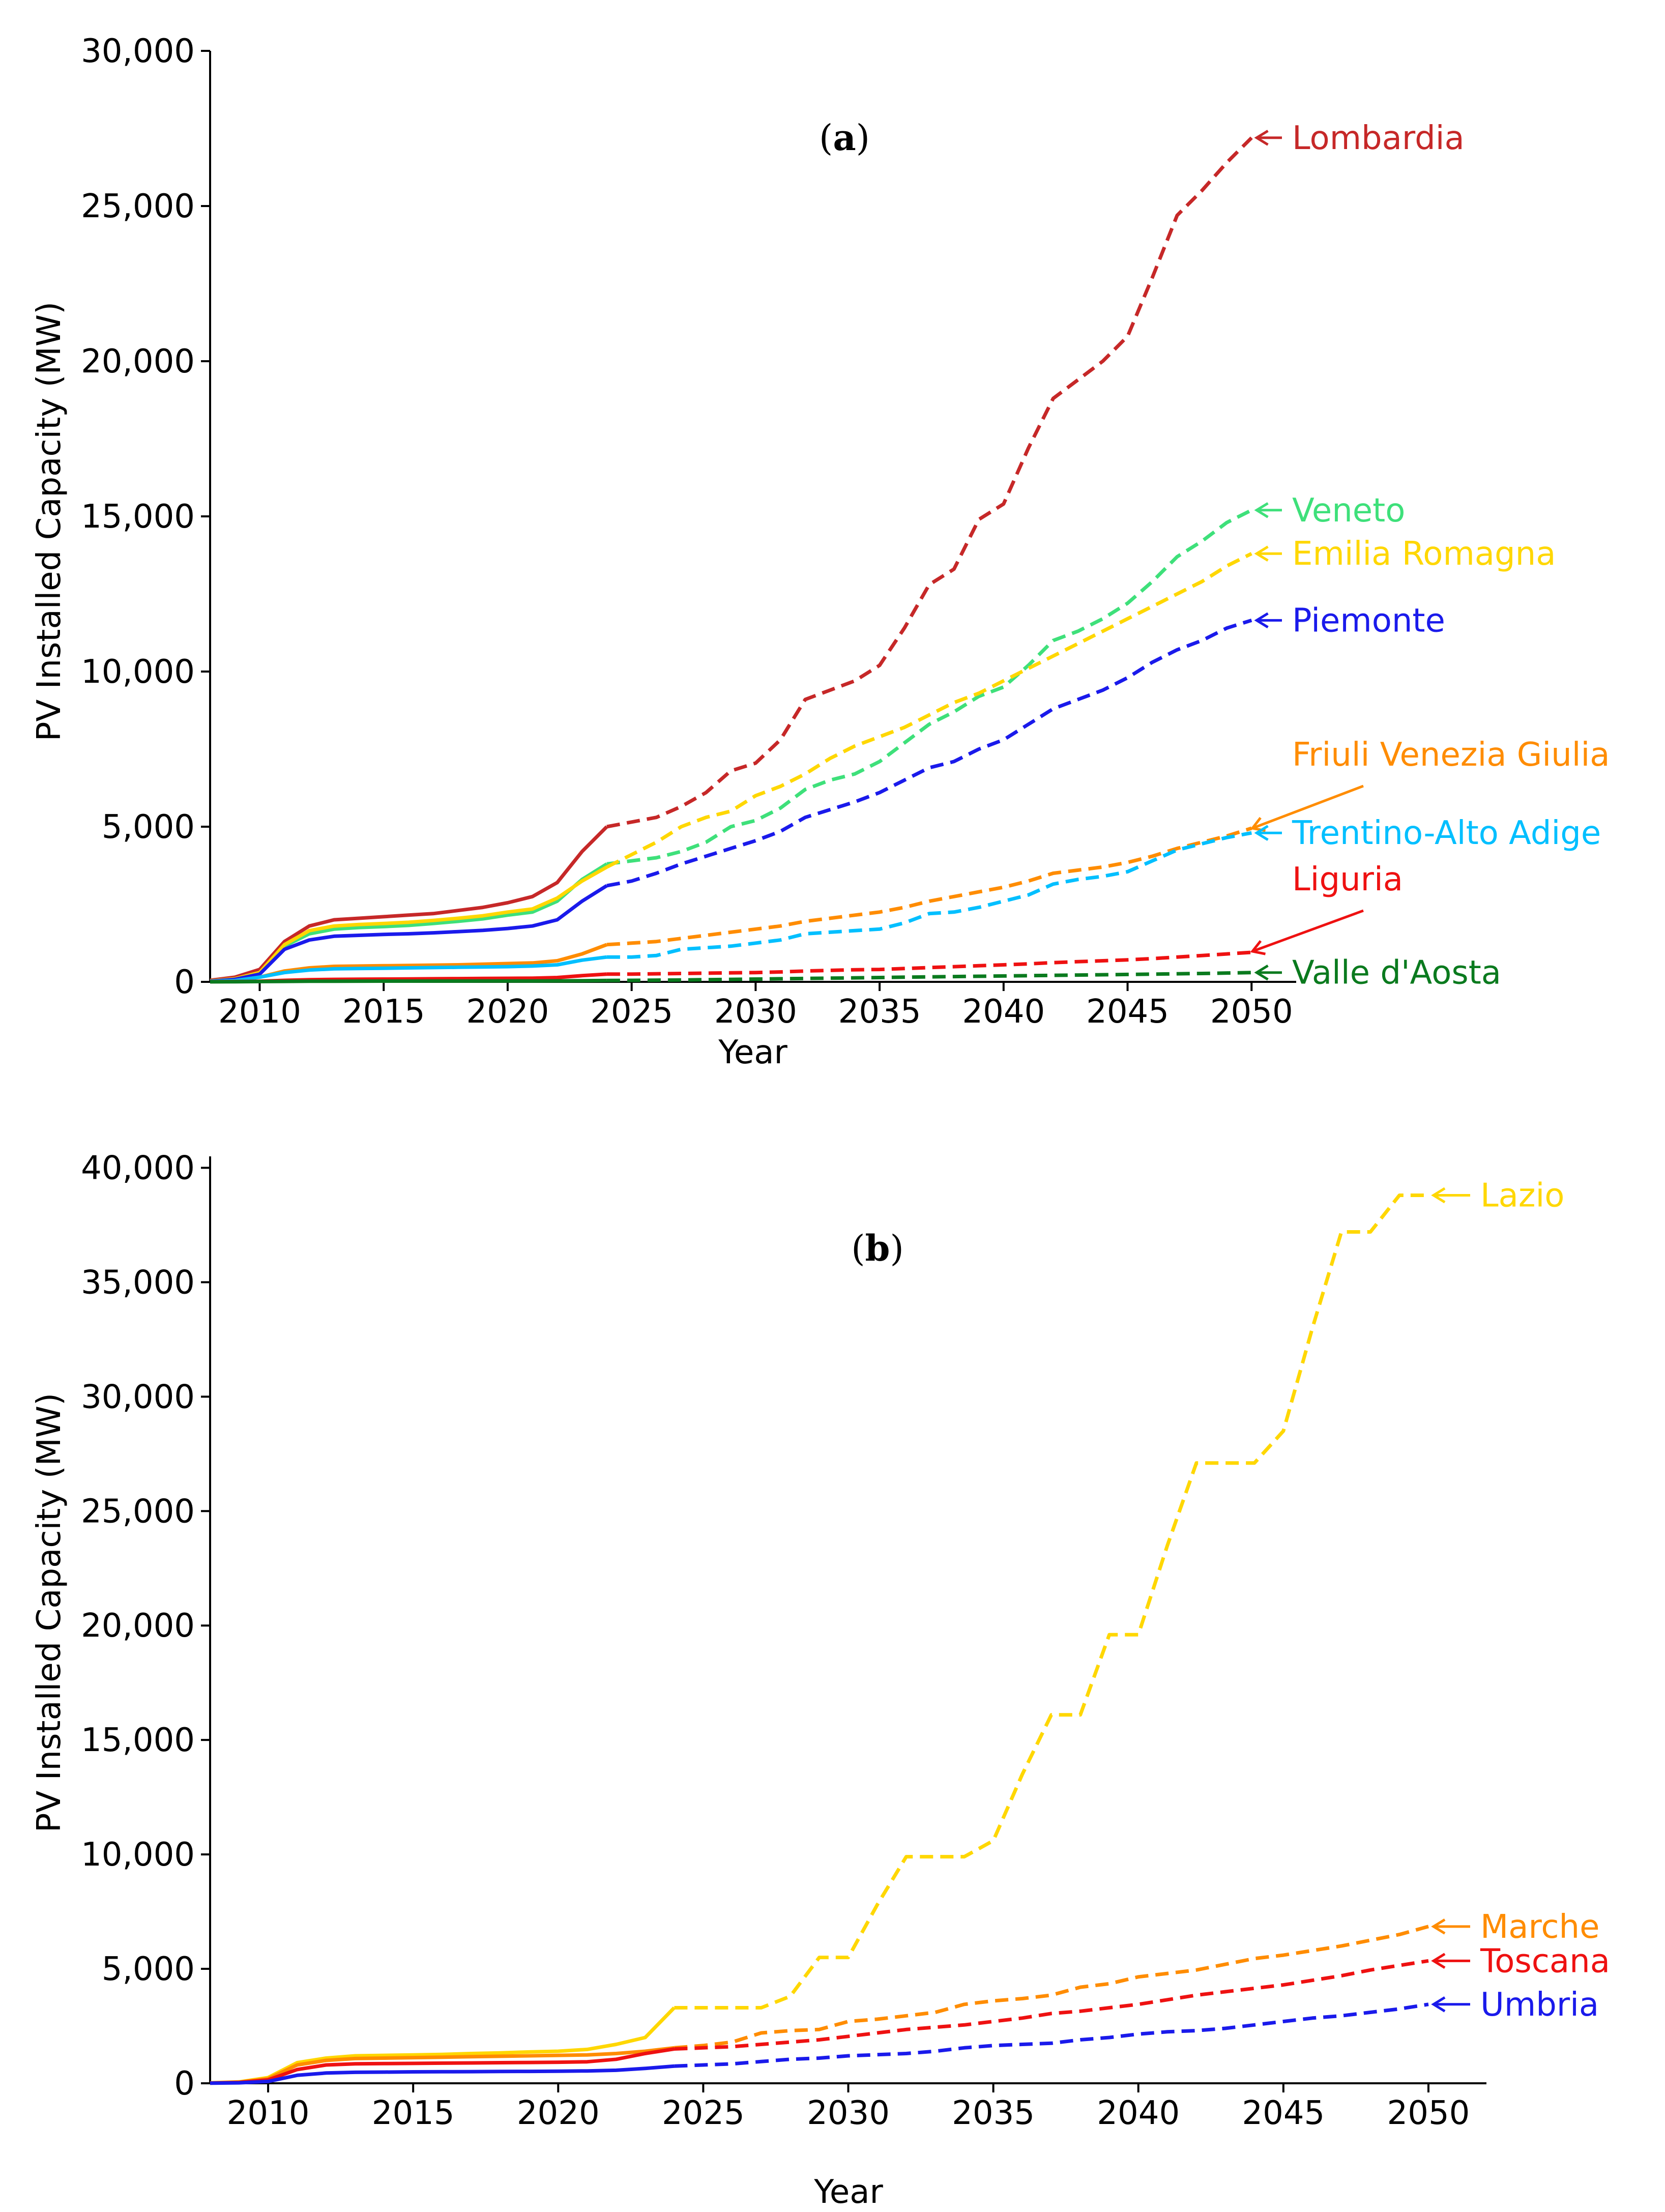 This screenshot has height=2212, width=1665. Describe the element at coordinates (138, 206) in the screenshot. I see `panel-a-y-tick-label: 25,000` at that location.